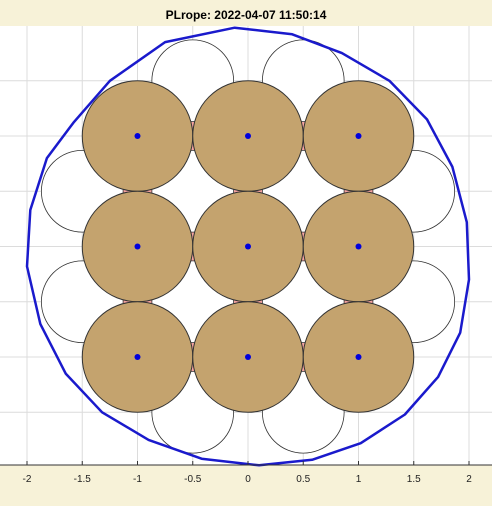 This screenshot has width=492, height=506. What do you see at coordinates (303, 479) in the screenshot?
I see `x-tick-label: 0.5` at bounding box center [303, 479].